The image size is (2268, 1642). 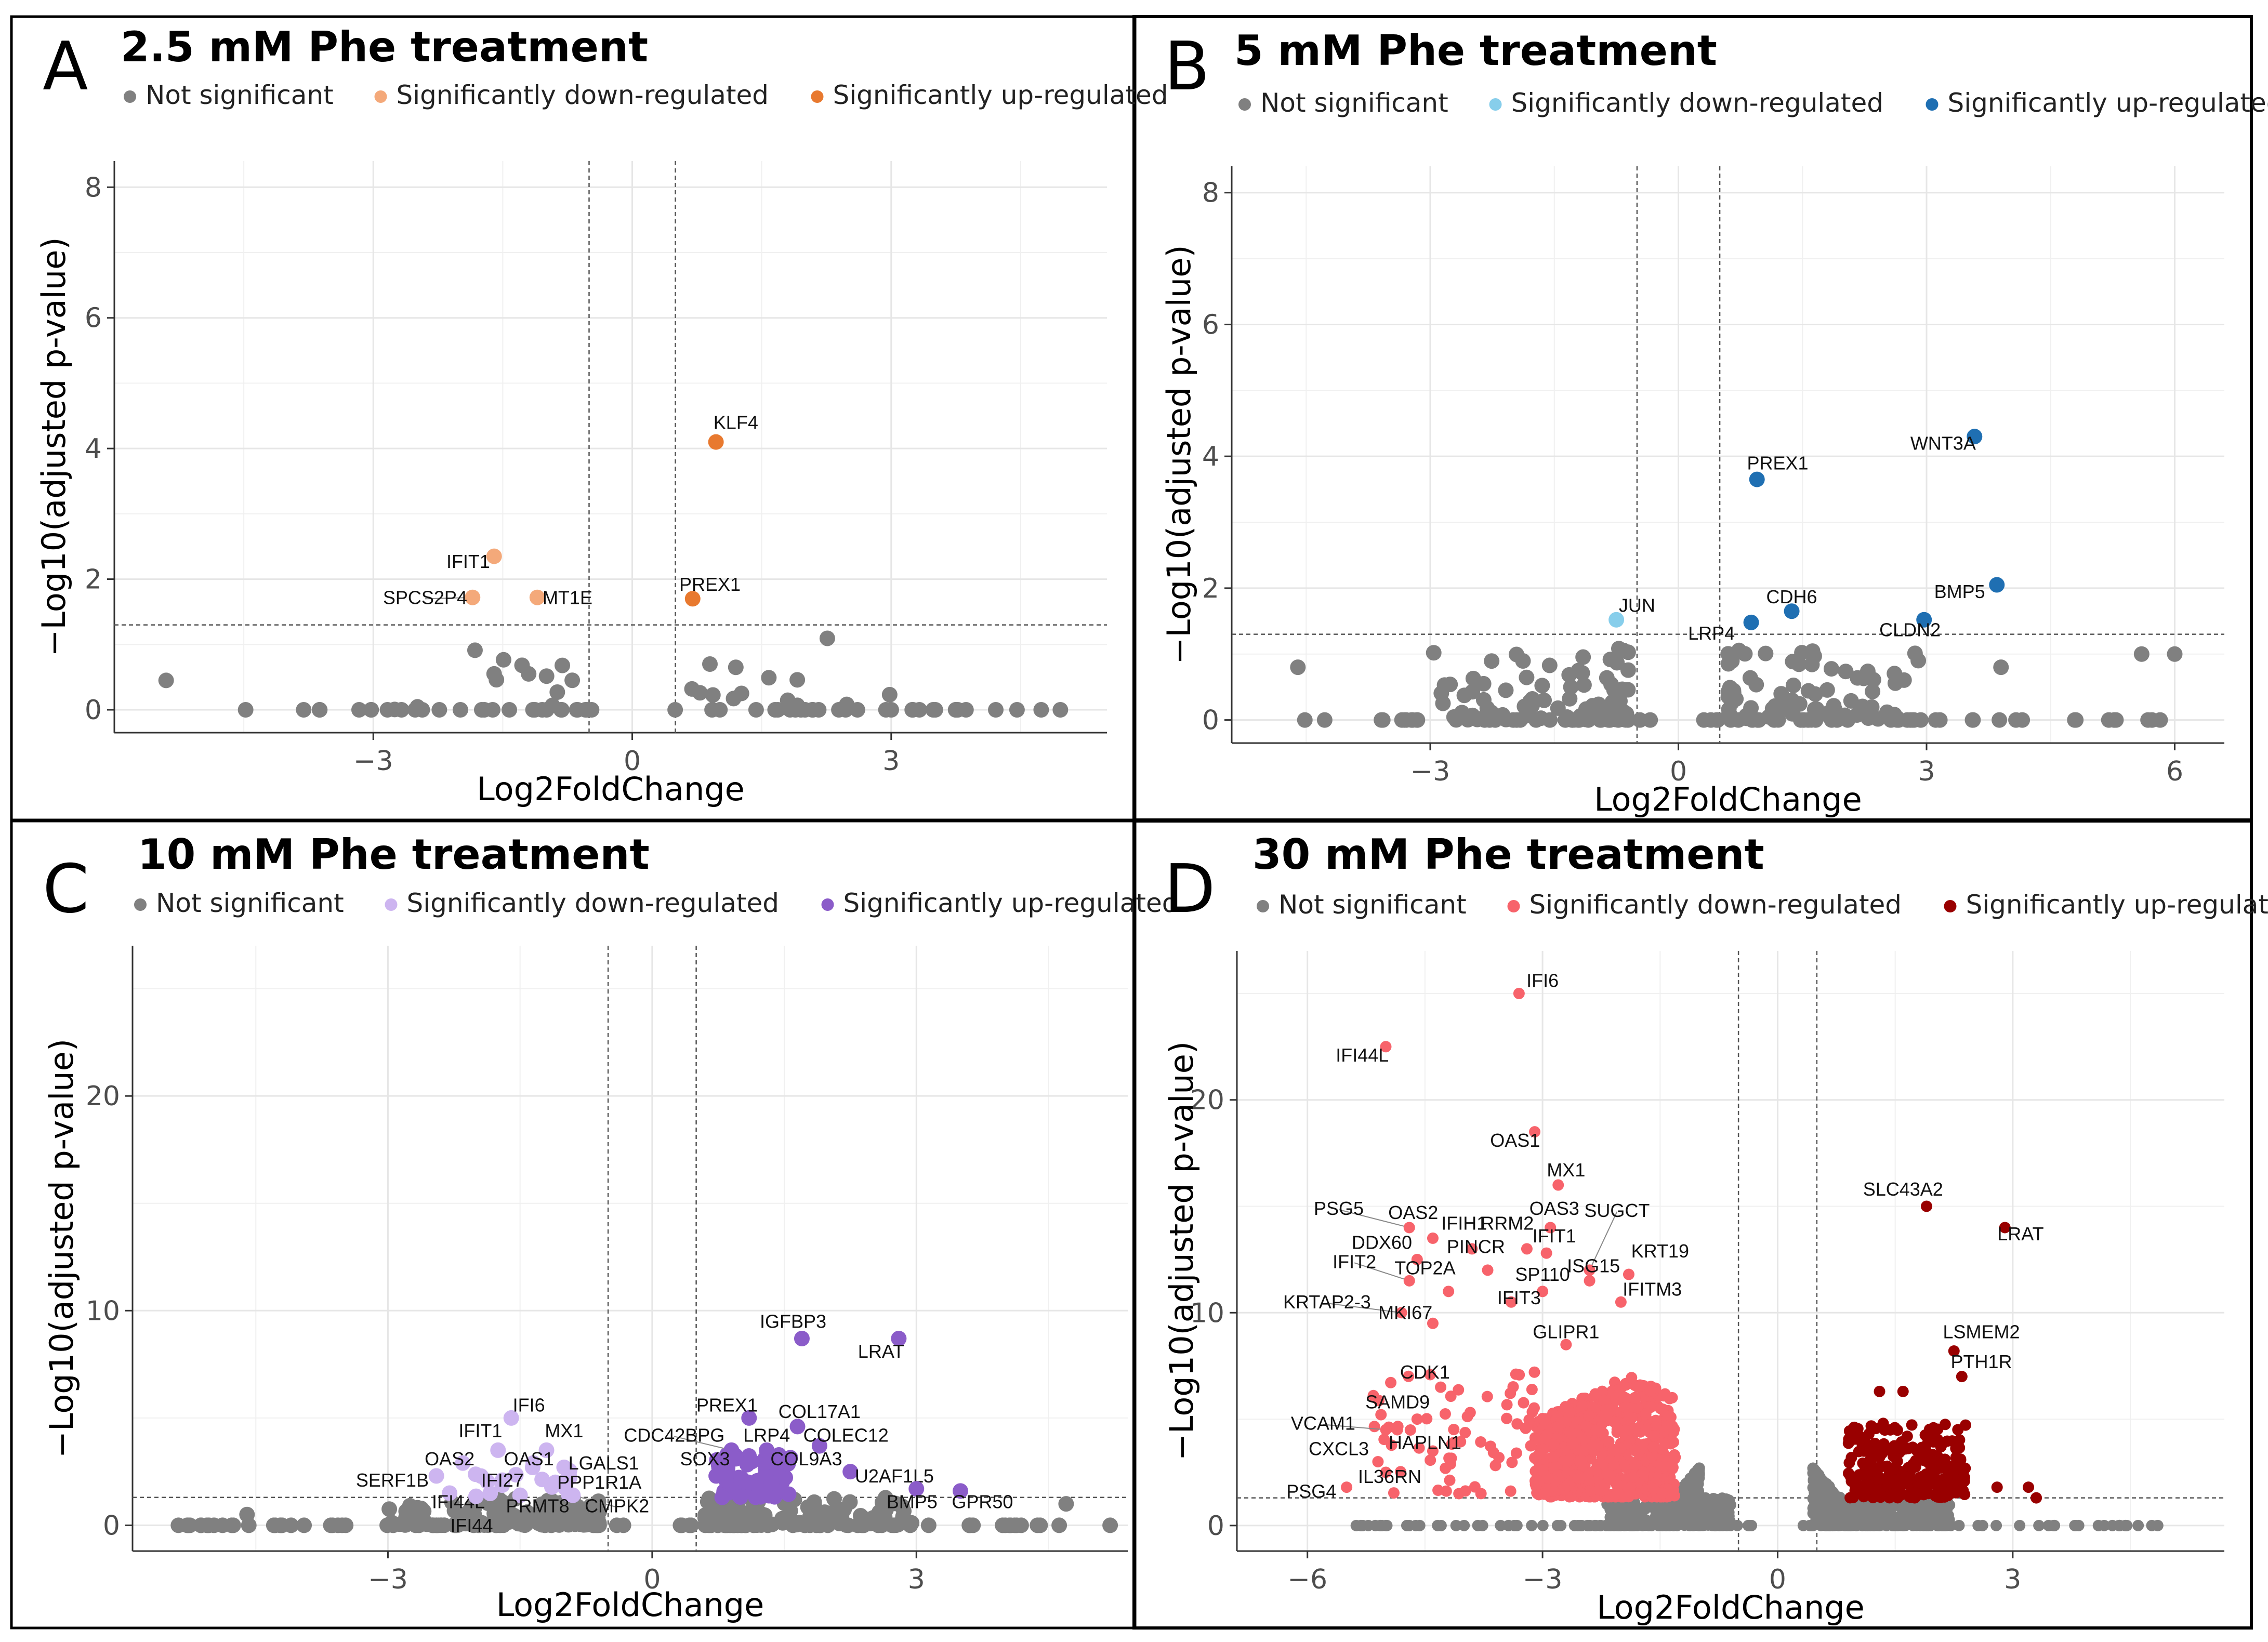 What do you see at coordinates (710, 584) in the screenshot?
I see `gene-label: PREX1` at bounding box center [710, 584].